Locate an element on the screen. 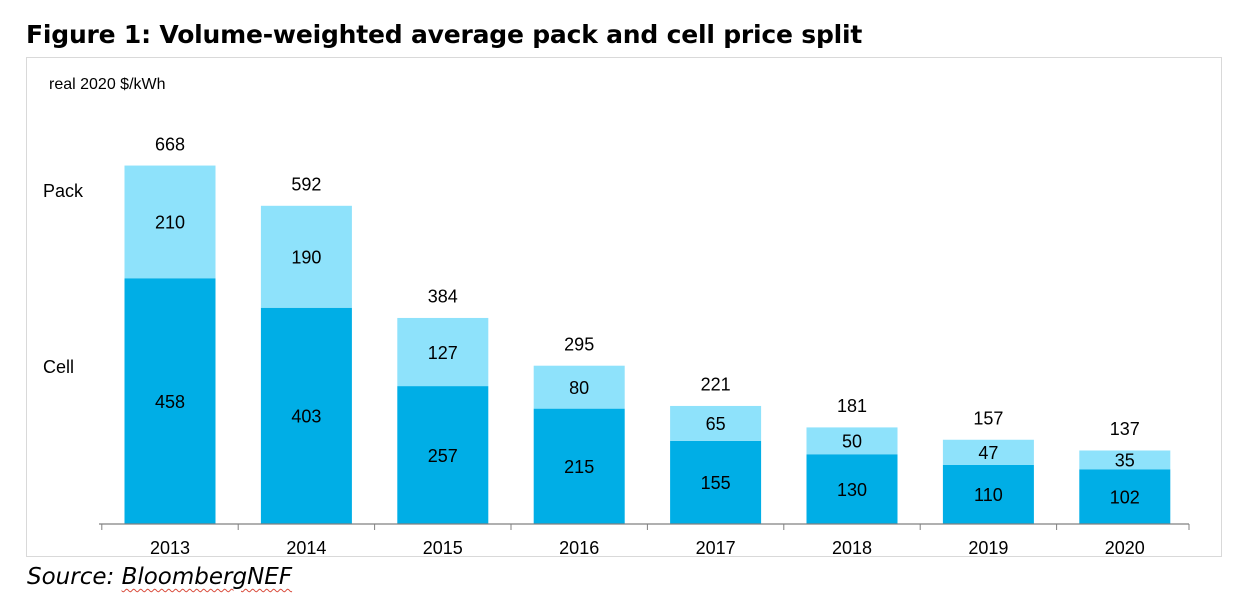 This screenshot has height=612, width=1238. label-cell-2019: 110 is located at coordinates (988, 495).